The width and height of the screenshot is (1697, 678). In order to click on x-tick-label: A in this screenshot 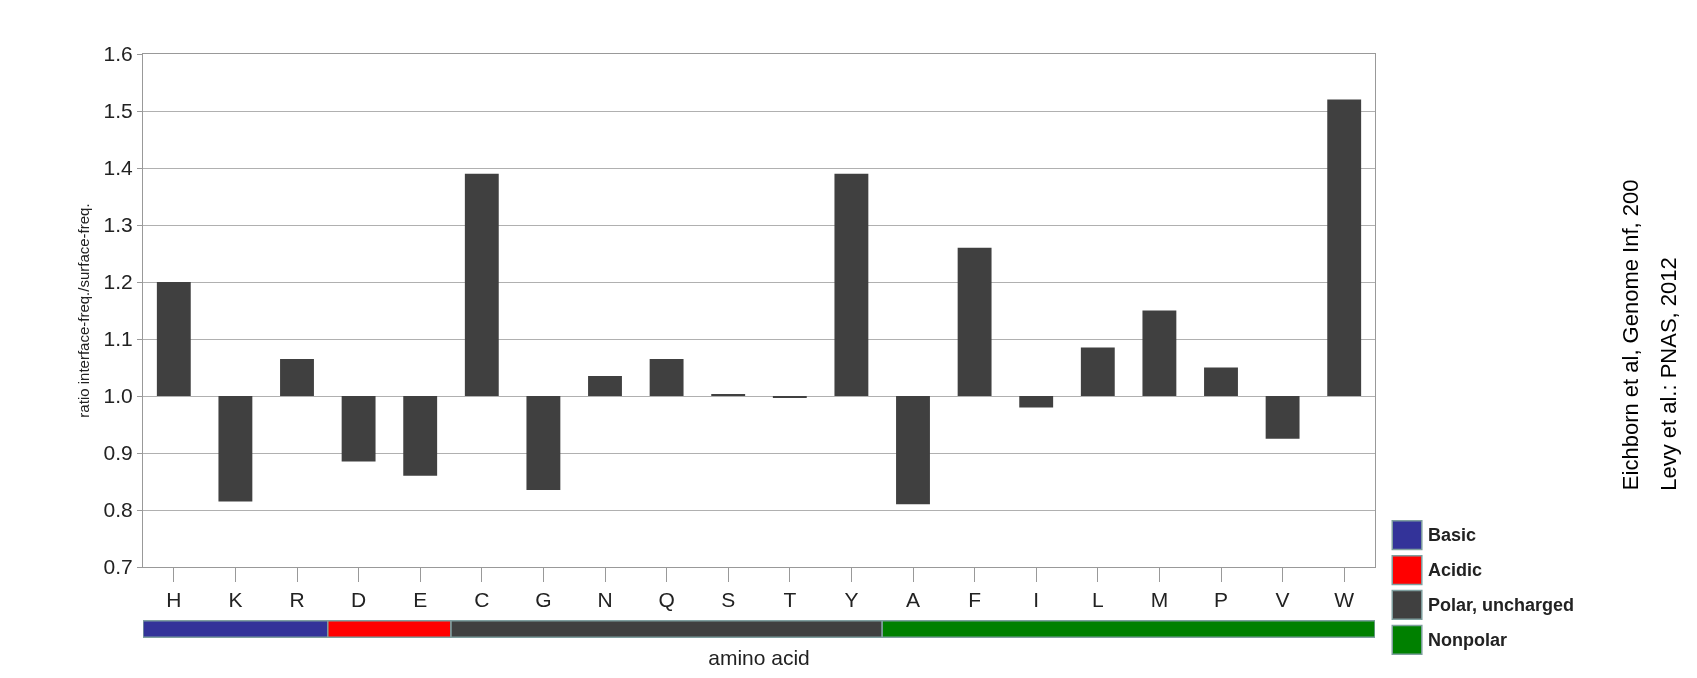, I will do `click(913, 600)`.